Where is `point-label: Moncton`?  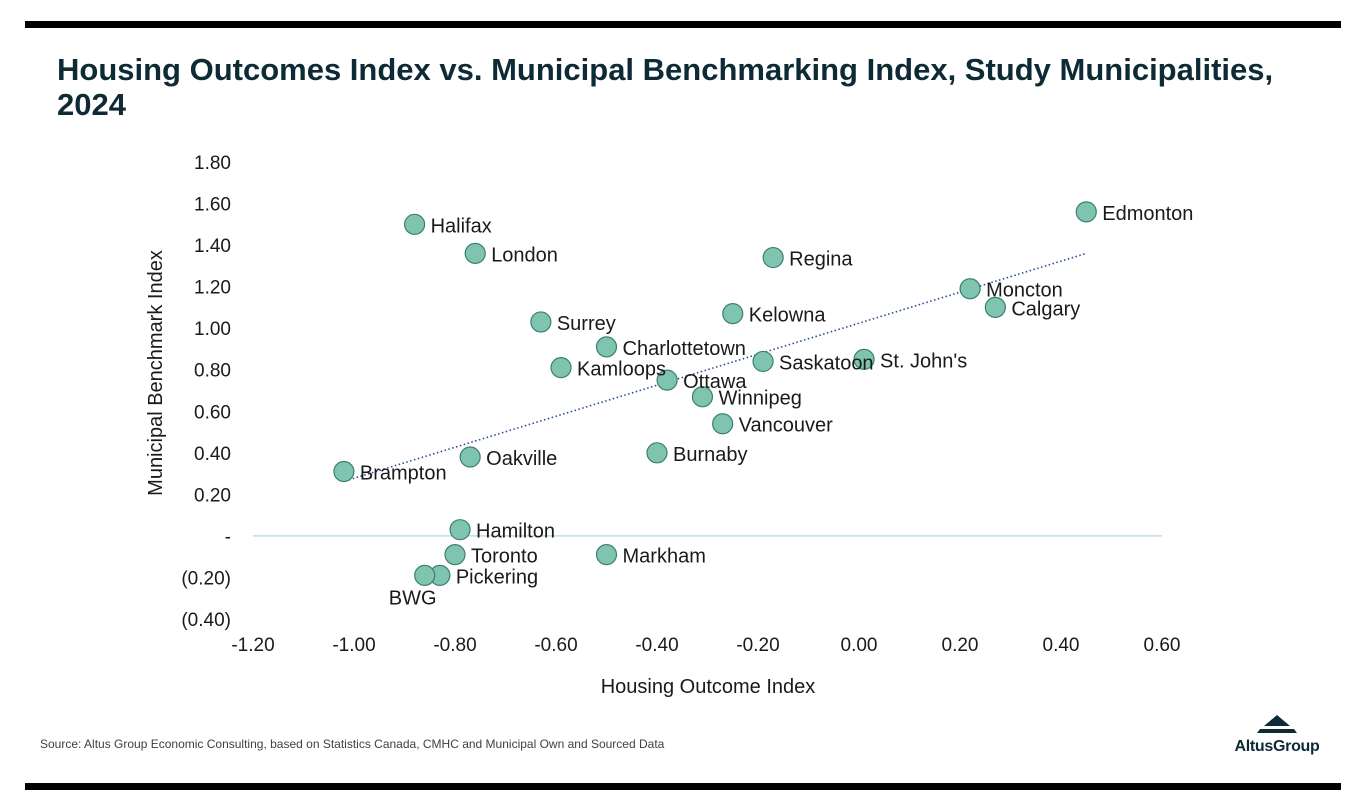
point-label: Moncton is located at coordinates (1024, 291).